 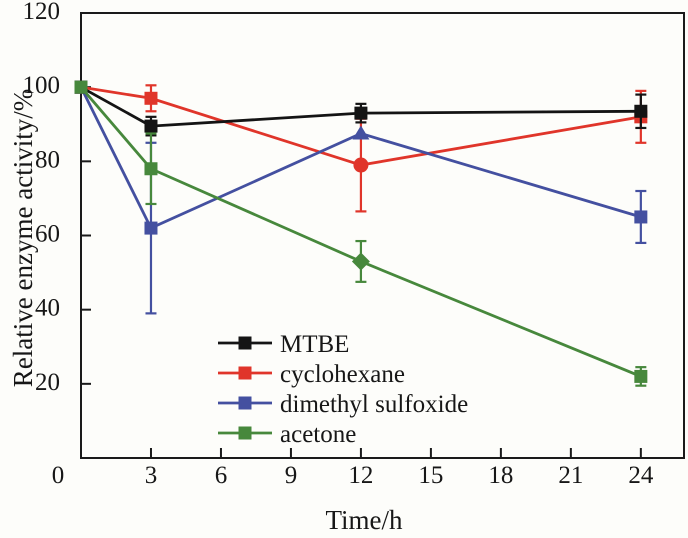 What do you see at coordinates (221, 475) in the screenshot?
I see `x-tick-label: 6` at bounding box center [221, 475].